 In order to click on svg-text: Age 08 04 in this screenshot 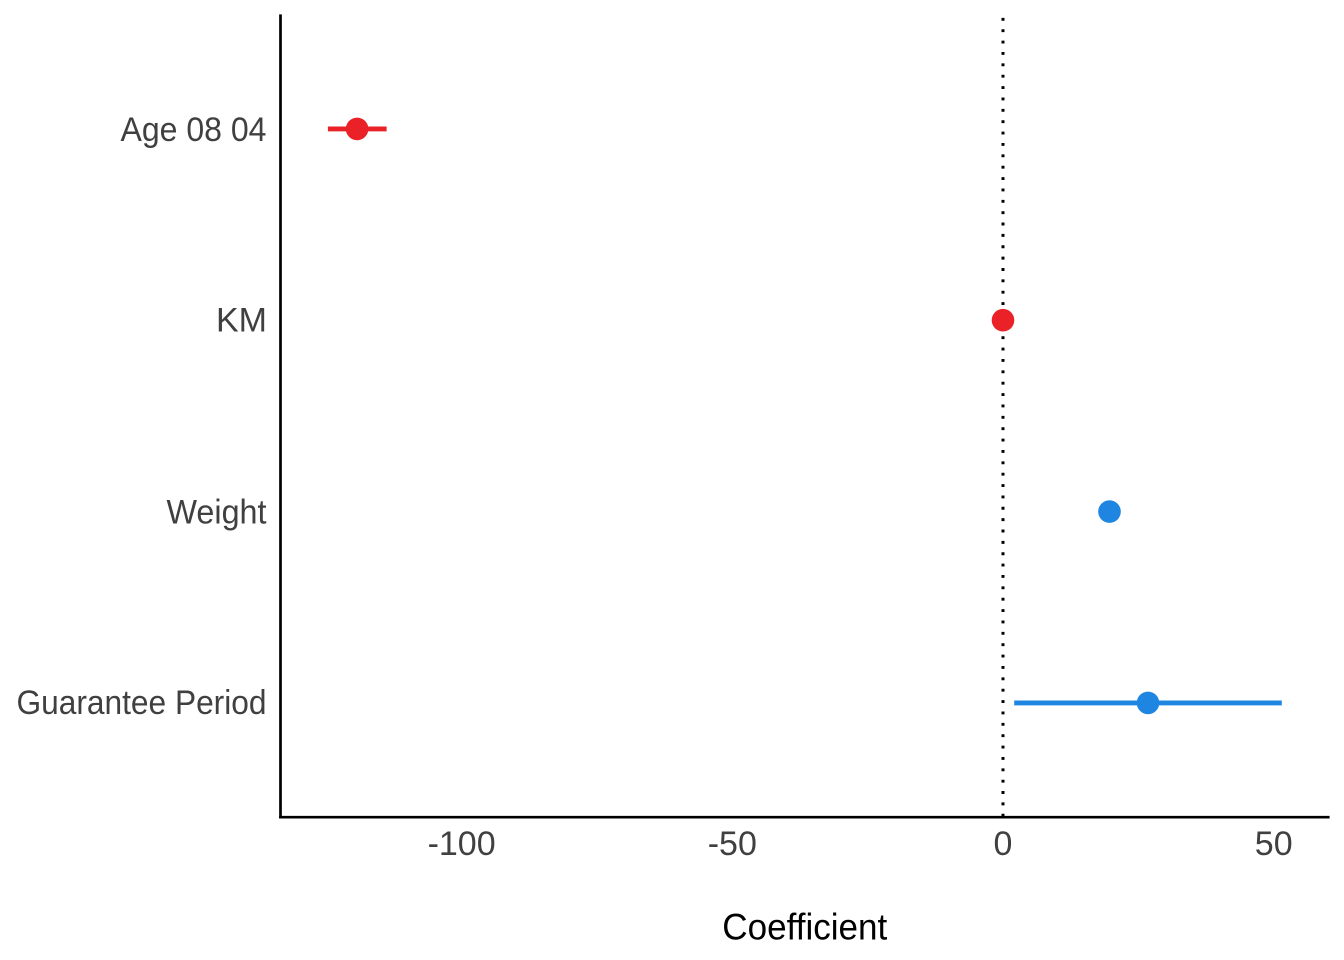, I will do `click(194, 130)`.